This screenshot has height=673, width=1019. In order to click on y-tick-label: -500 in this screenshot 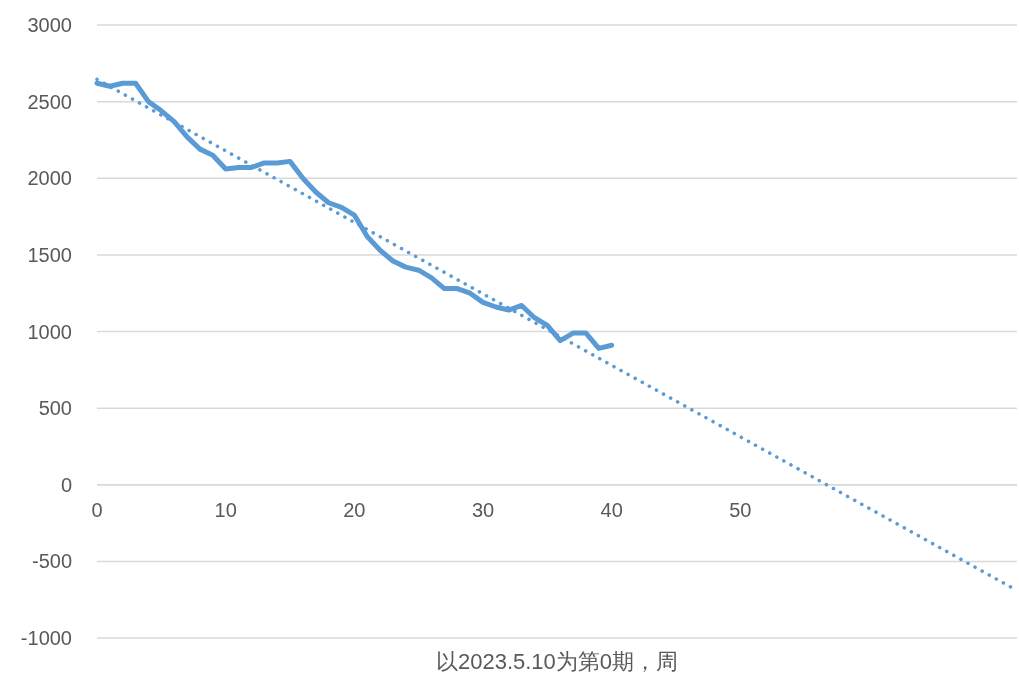, I will do `click(51, 561)`.